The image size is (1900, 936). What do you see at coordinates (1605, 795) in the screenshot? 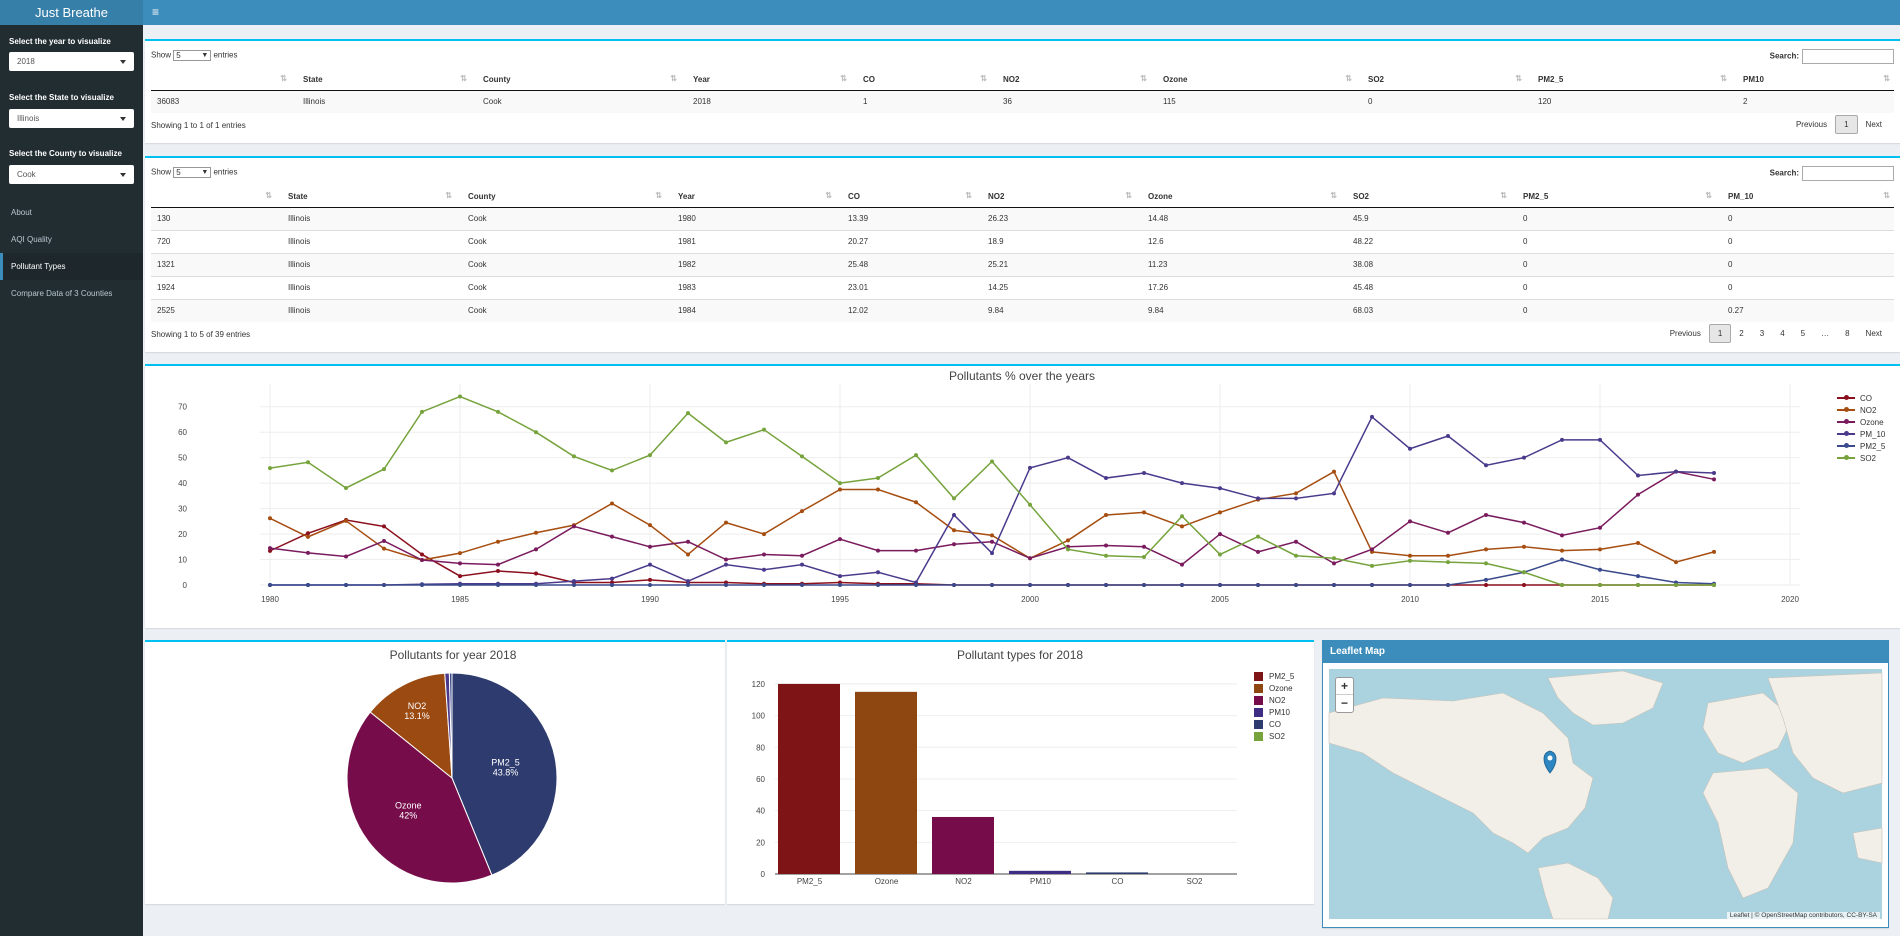
I see `leaflet-map` at bounding box center [1605, 795].